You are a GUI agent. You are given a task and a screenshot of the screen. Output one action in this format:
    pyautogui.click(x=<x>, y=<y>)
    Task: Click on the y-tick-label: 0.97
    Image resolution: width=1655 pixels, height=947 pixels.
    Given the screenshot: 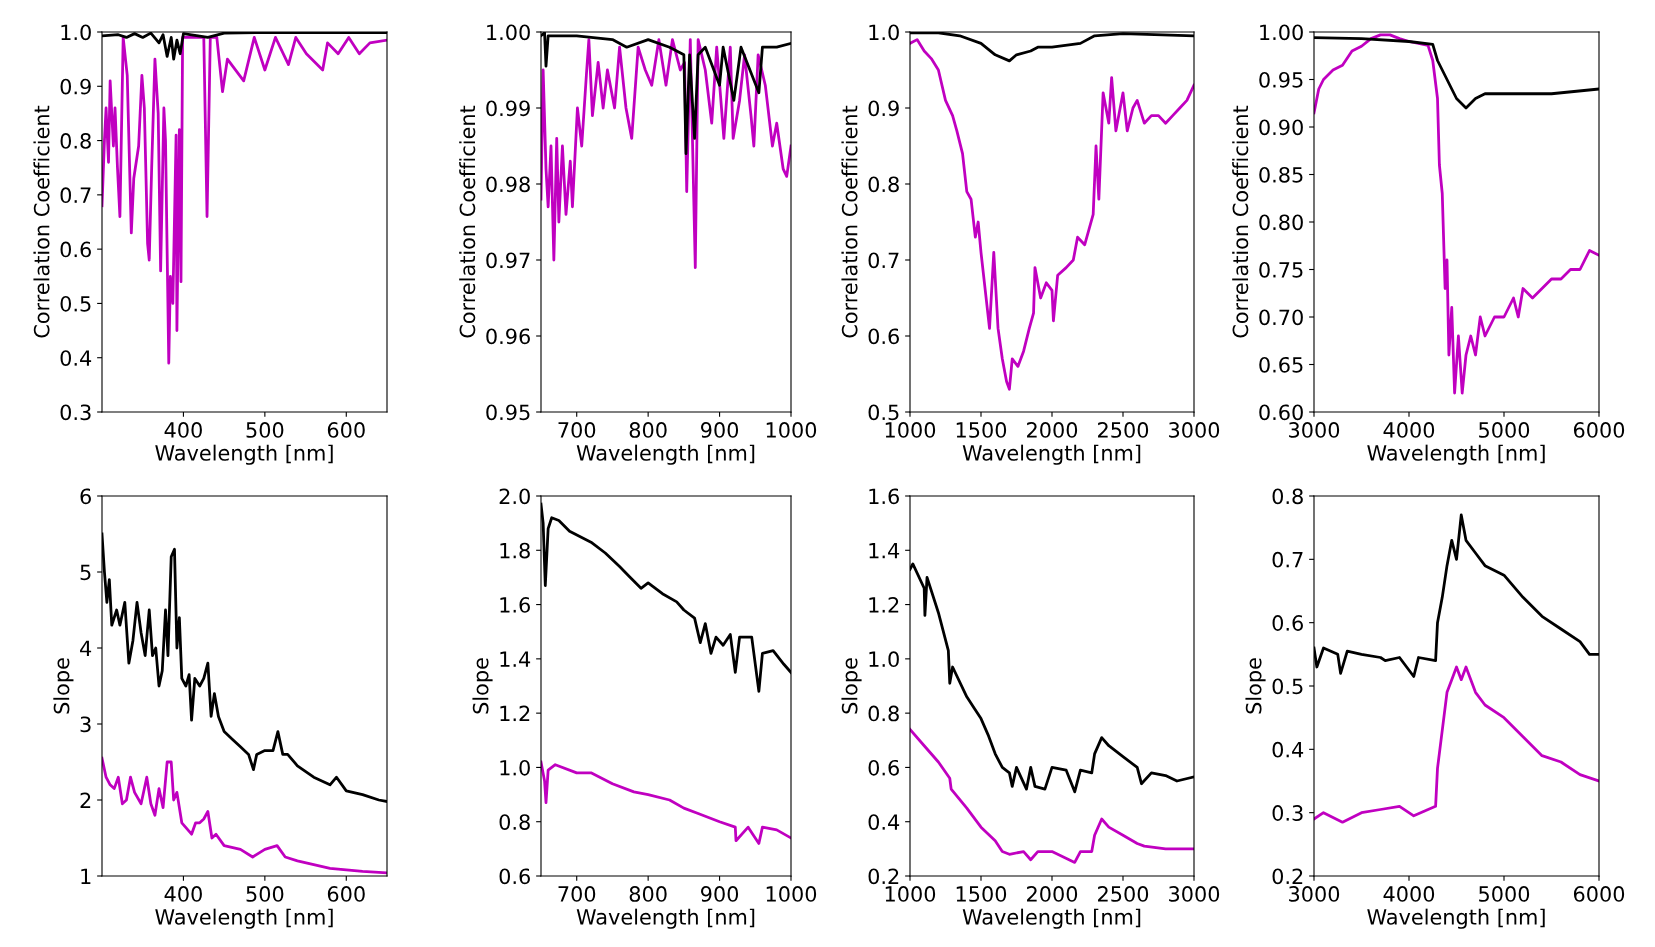 What is the action you would take?
    pyautogui.click(x=508, y=260)
    